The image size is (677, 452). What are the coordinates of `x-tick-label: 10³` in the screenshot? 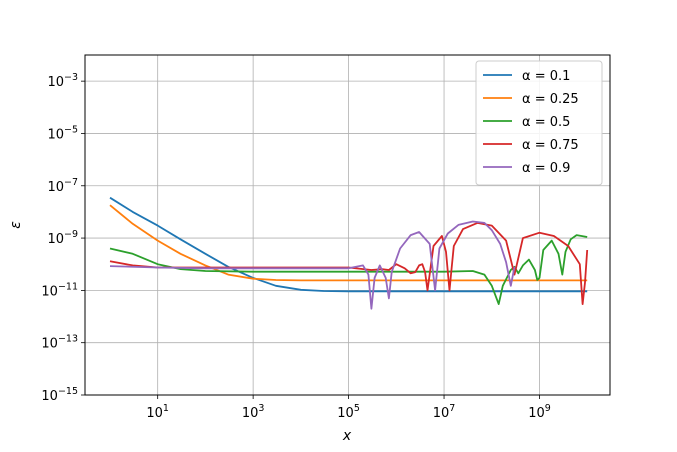 It's located at (253, 412).